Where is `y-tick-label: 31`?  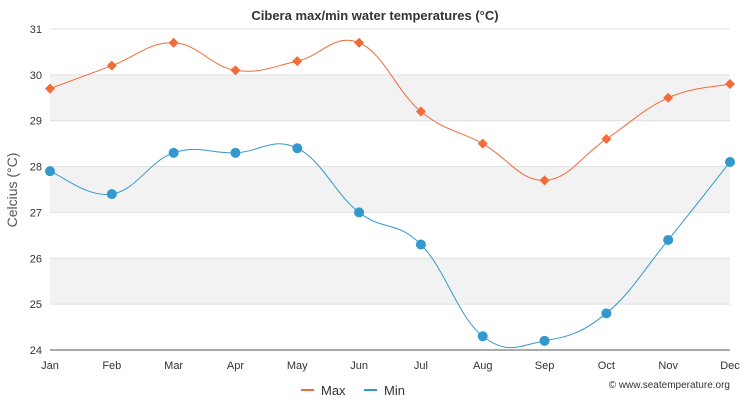
y-tick-label: 31 is located at coordinates (36, 30).